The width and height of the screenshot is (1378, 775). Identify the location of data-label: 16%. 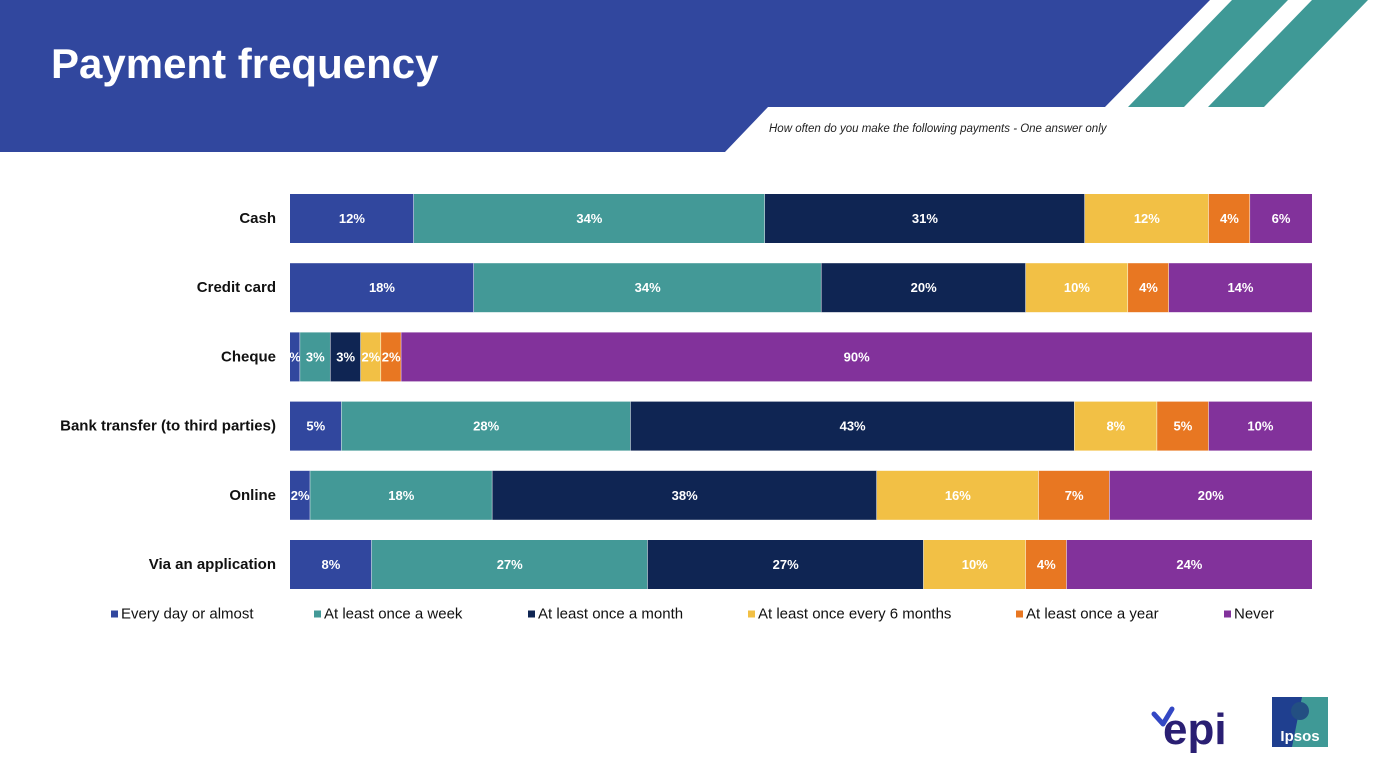
(958, 495).